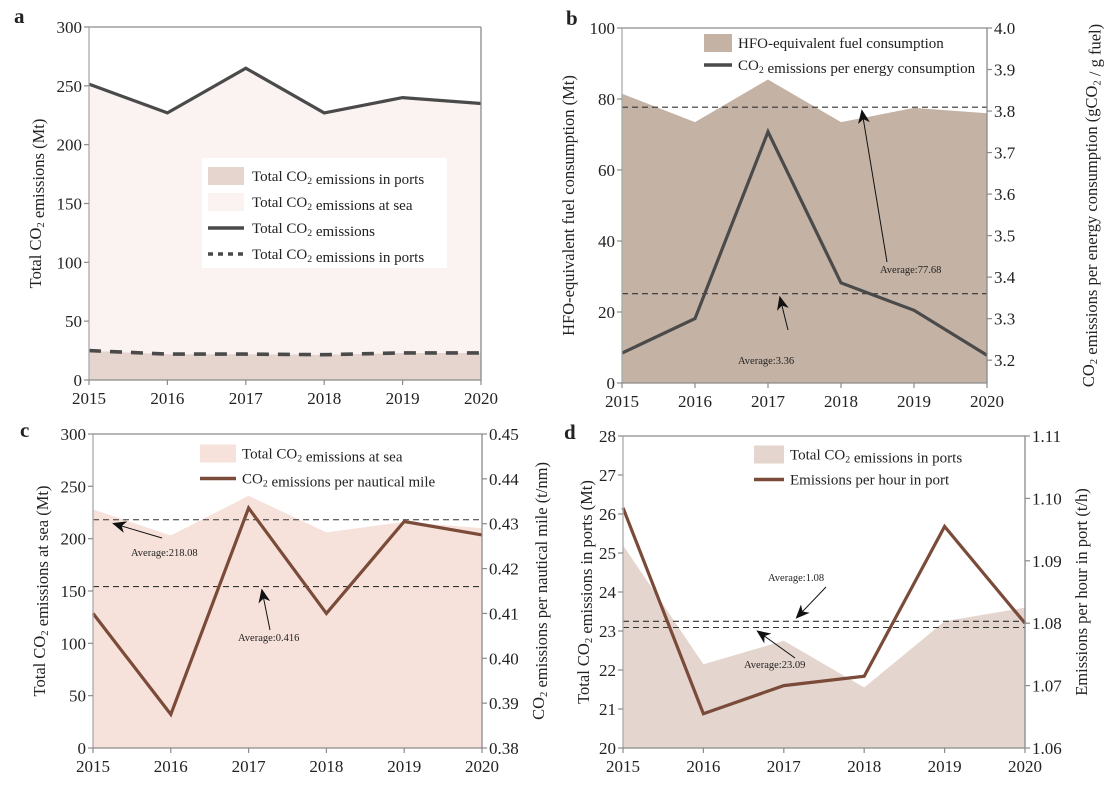  Describe the element at coordinates (1004, 236) in the screenshot. I see `y-tick-label-right: 3.5` at that location.